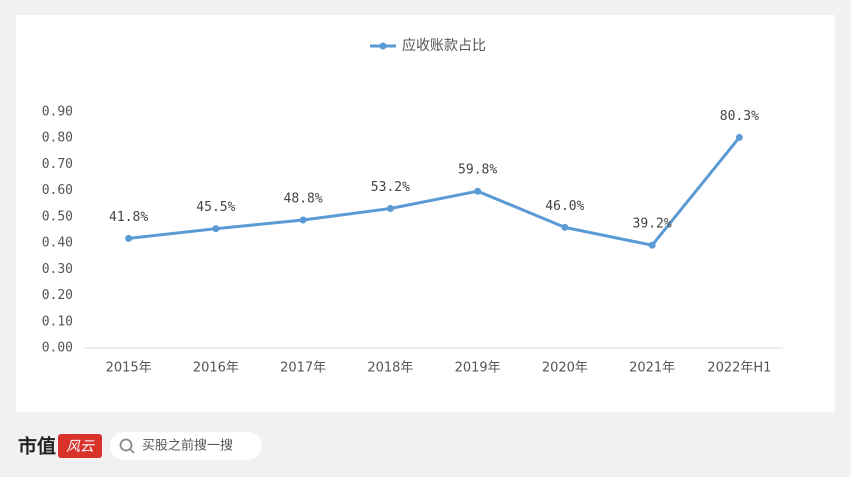  What do you see at coordinates (477, 170) in the screenshot?
I see `data-label: 59.8%` at bounding box center [477, 170].